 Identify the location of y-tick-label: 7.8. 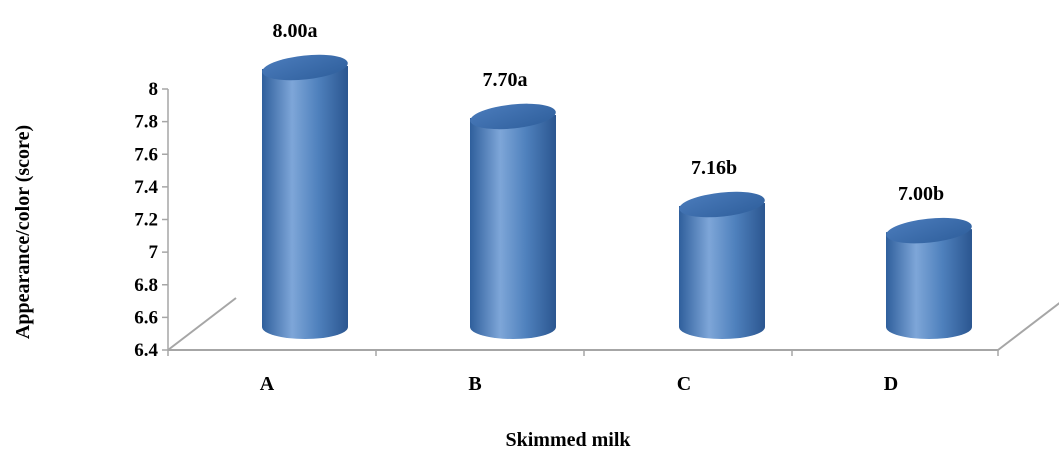
(146, 122).